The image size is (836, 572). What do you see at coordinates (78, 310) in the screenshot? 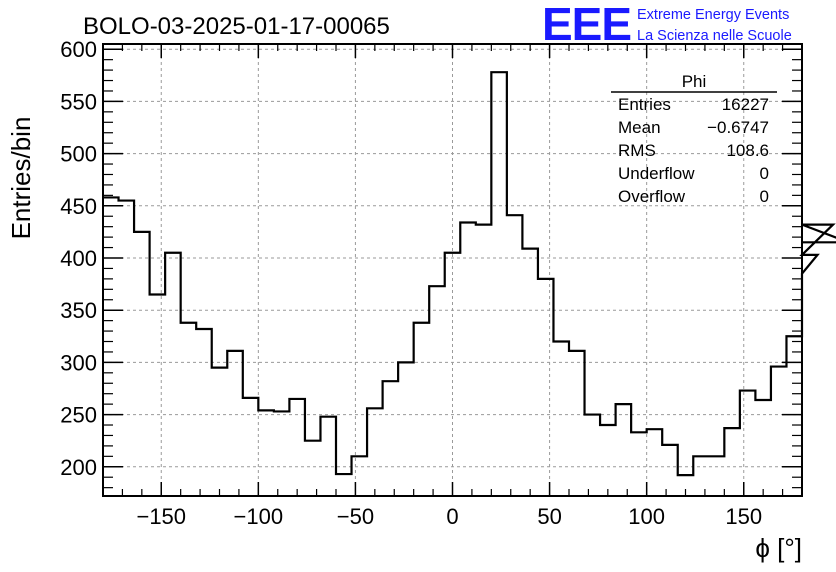
I see `y-tick-label: 350` at bounding box center [78, 310].